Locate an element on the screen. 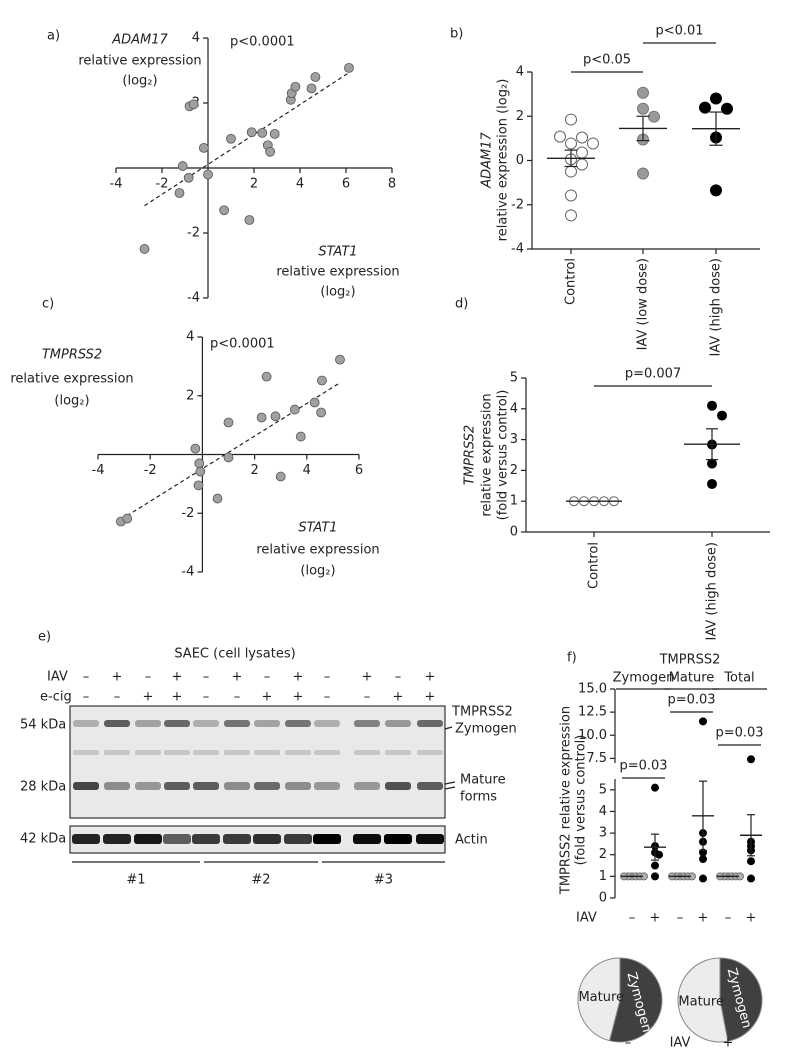 This screenshot has height=1050, width=810. band-label: Mature is located at coordinates (483, 780).